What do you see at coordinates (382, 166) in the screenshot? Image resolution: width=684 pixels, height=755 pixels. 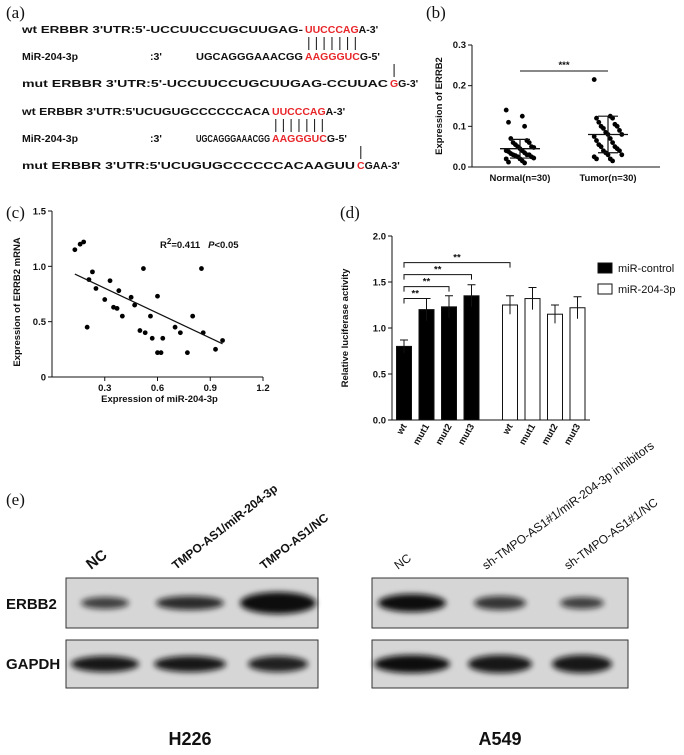 I see `sequence-end: GAA-3'` at bounding box center [382, 166].